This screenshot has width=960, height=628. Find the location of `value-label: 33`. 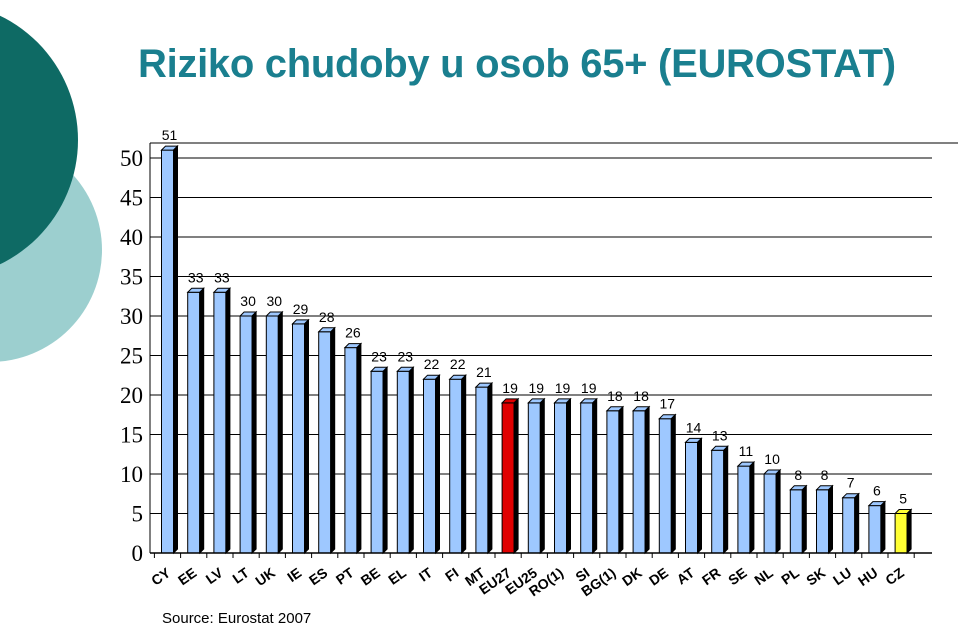

value-label: 33 is located at coordinates (222, 277).